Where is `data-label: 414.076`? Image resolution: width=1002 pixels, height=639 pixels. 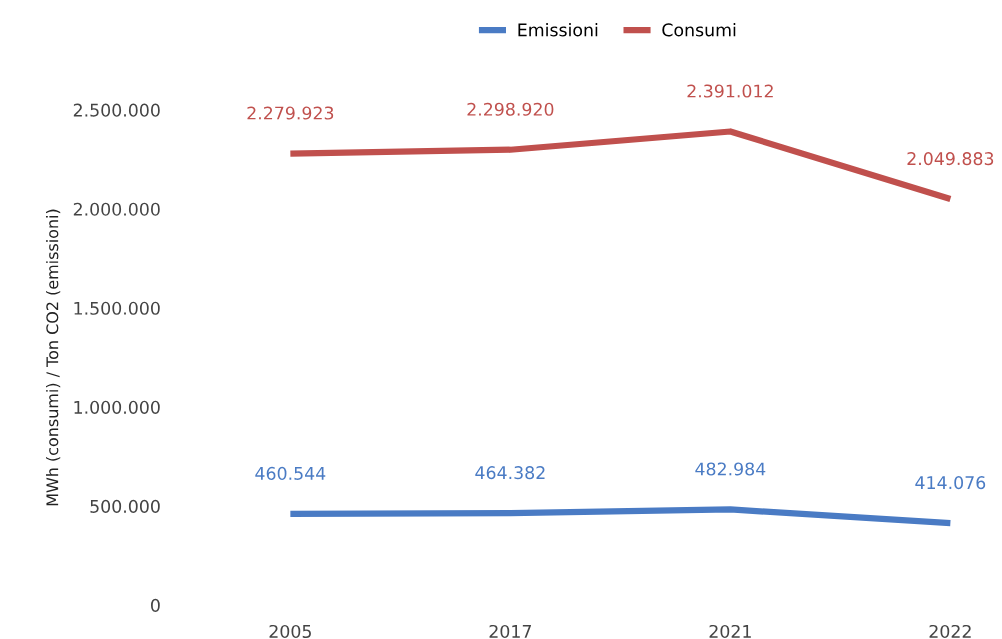 data-label: 414.076 is located at coordinates (950, 483).